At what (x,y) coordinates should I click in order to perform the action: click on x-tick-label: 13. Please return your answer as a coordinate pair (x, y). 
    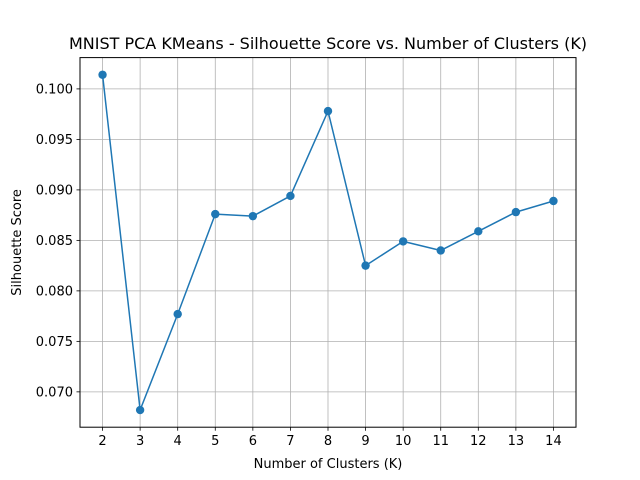
    Looking at the image, I should click on (516, 441).